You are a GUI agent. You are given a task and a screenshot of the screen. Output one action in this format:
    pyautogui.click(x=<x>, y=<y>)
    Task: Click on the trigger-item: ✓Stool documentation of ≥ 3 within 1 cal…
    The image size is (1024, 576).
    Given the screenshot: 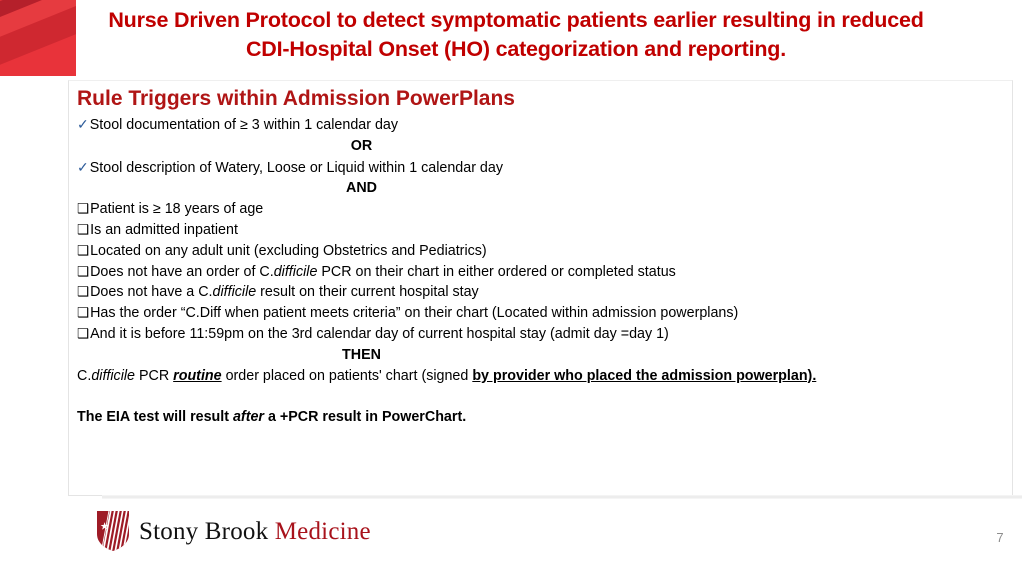 What is the action you would take?
    pyautogui.click(x=541, y=125)
    